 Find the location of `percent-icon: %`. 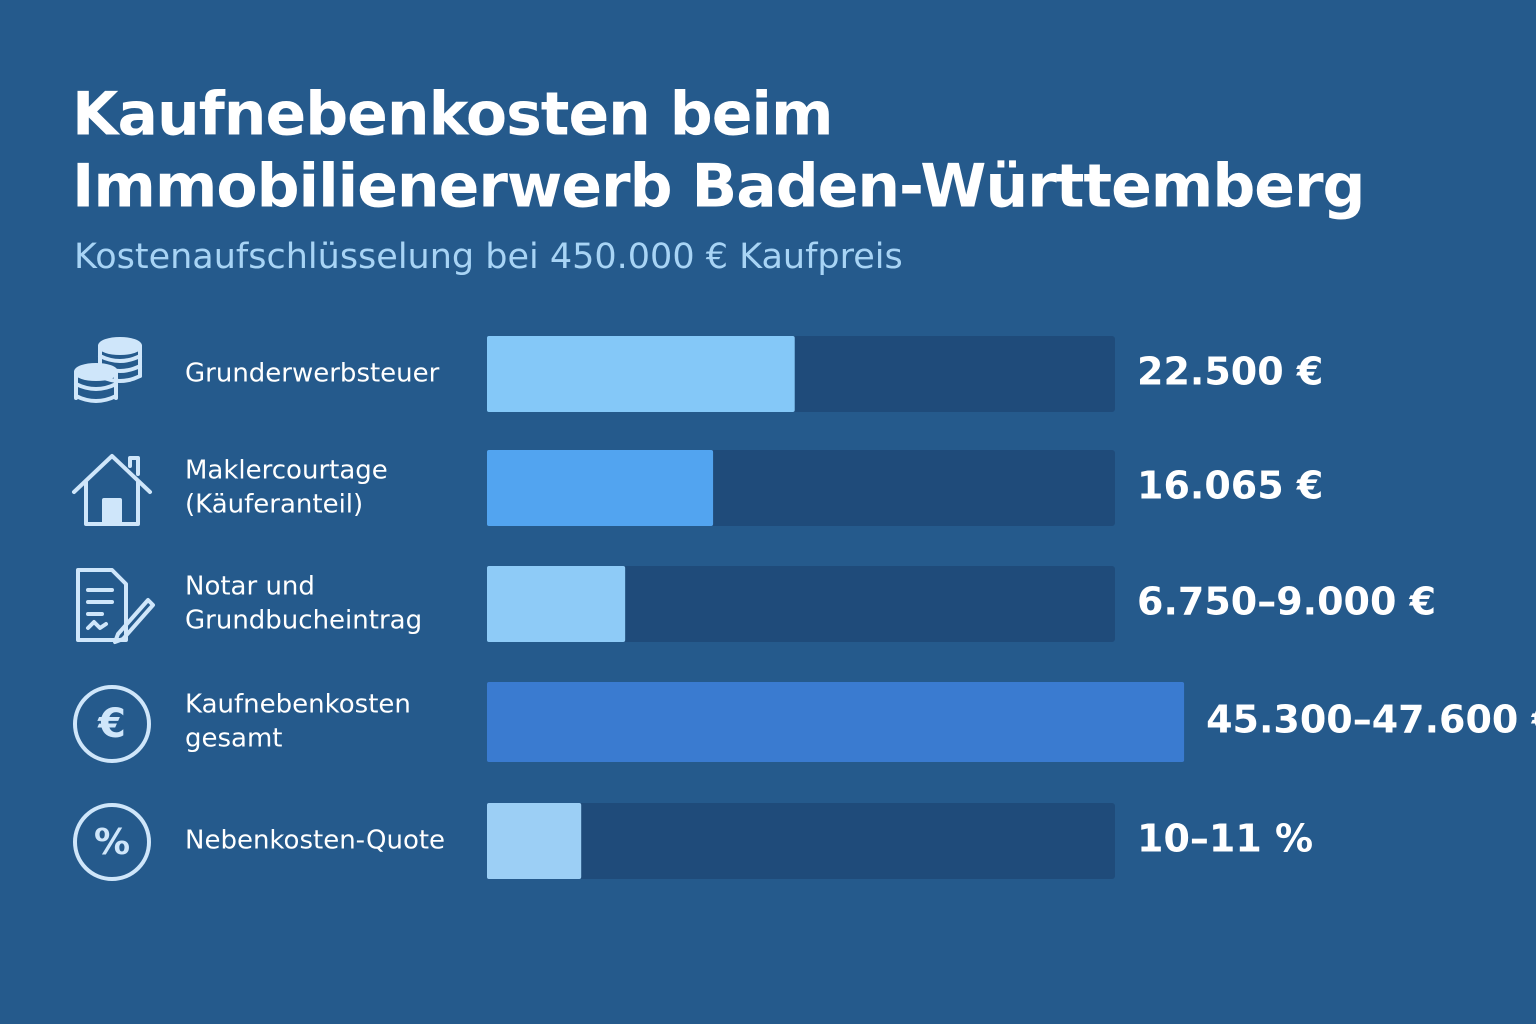

percent-icon: % is located at coordinates (112, 842).